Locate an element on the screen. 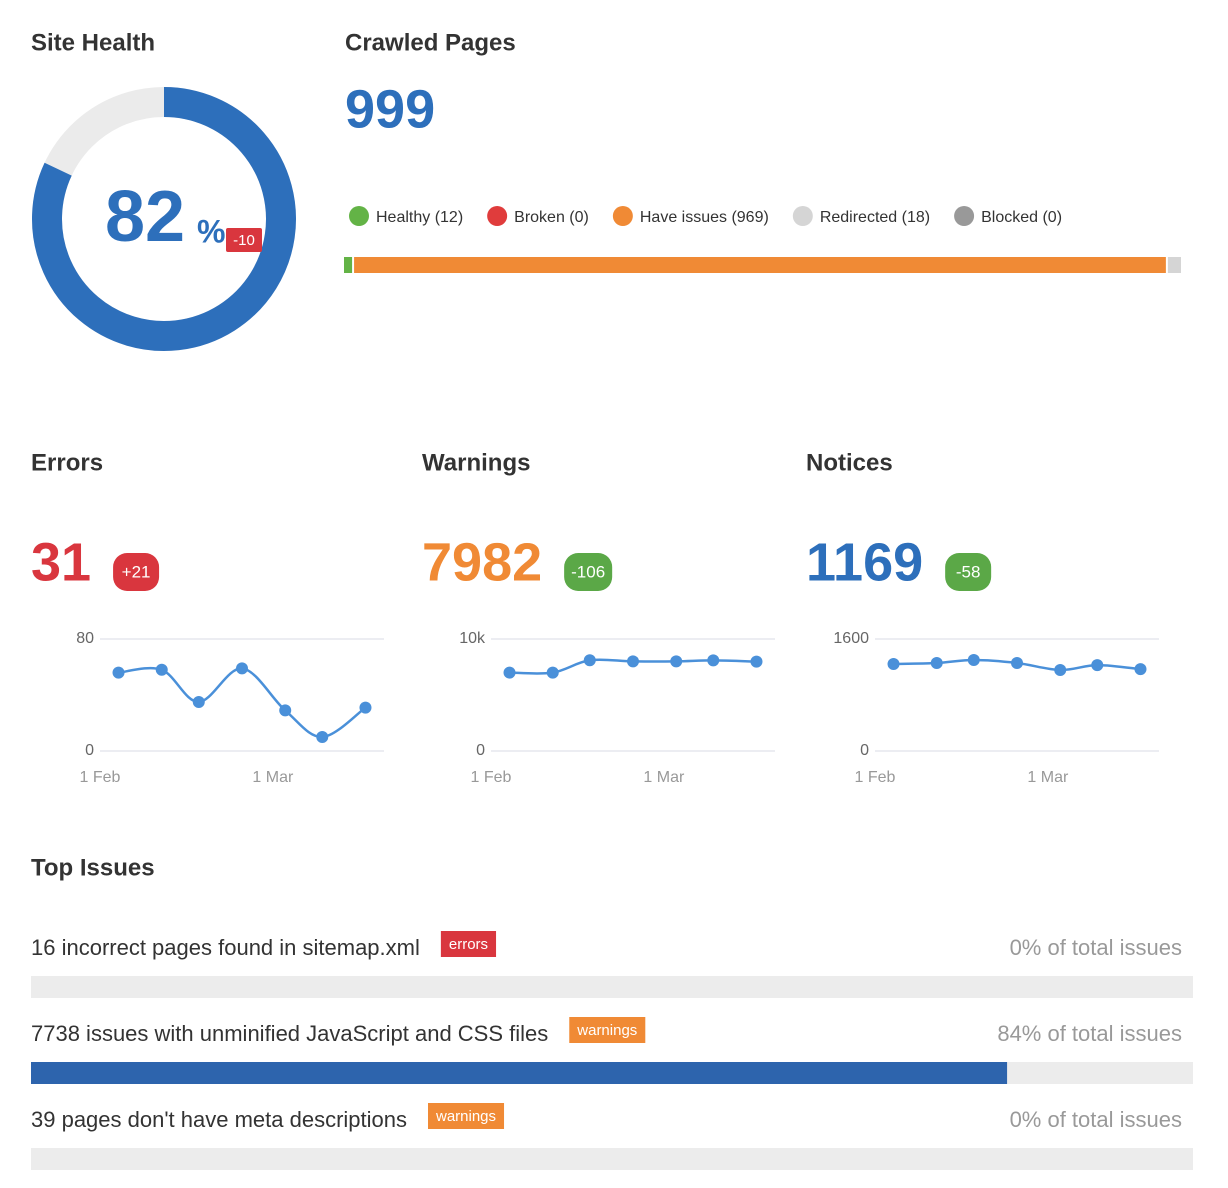  change-label: -106 is located at coordinates (588, 571).